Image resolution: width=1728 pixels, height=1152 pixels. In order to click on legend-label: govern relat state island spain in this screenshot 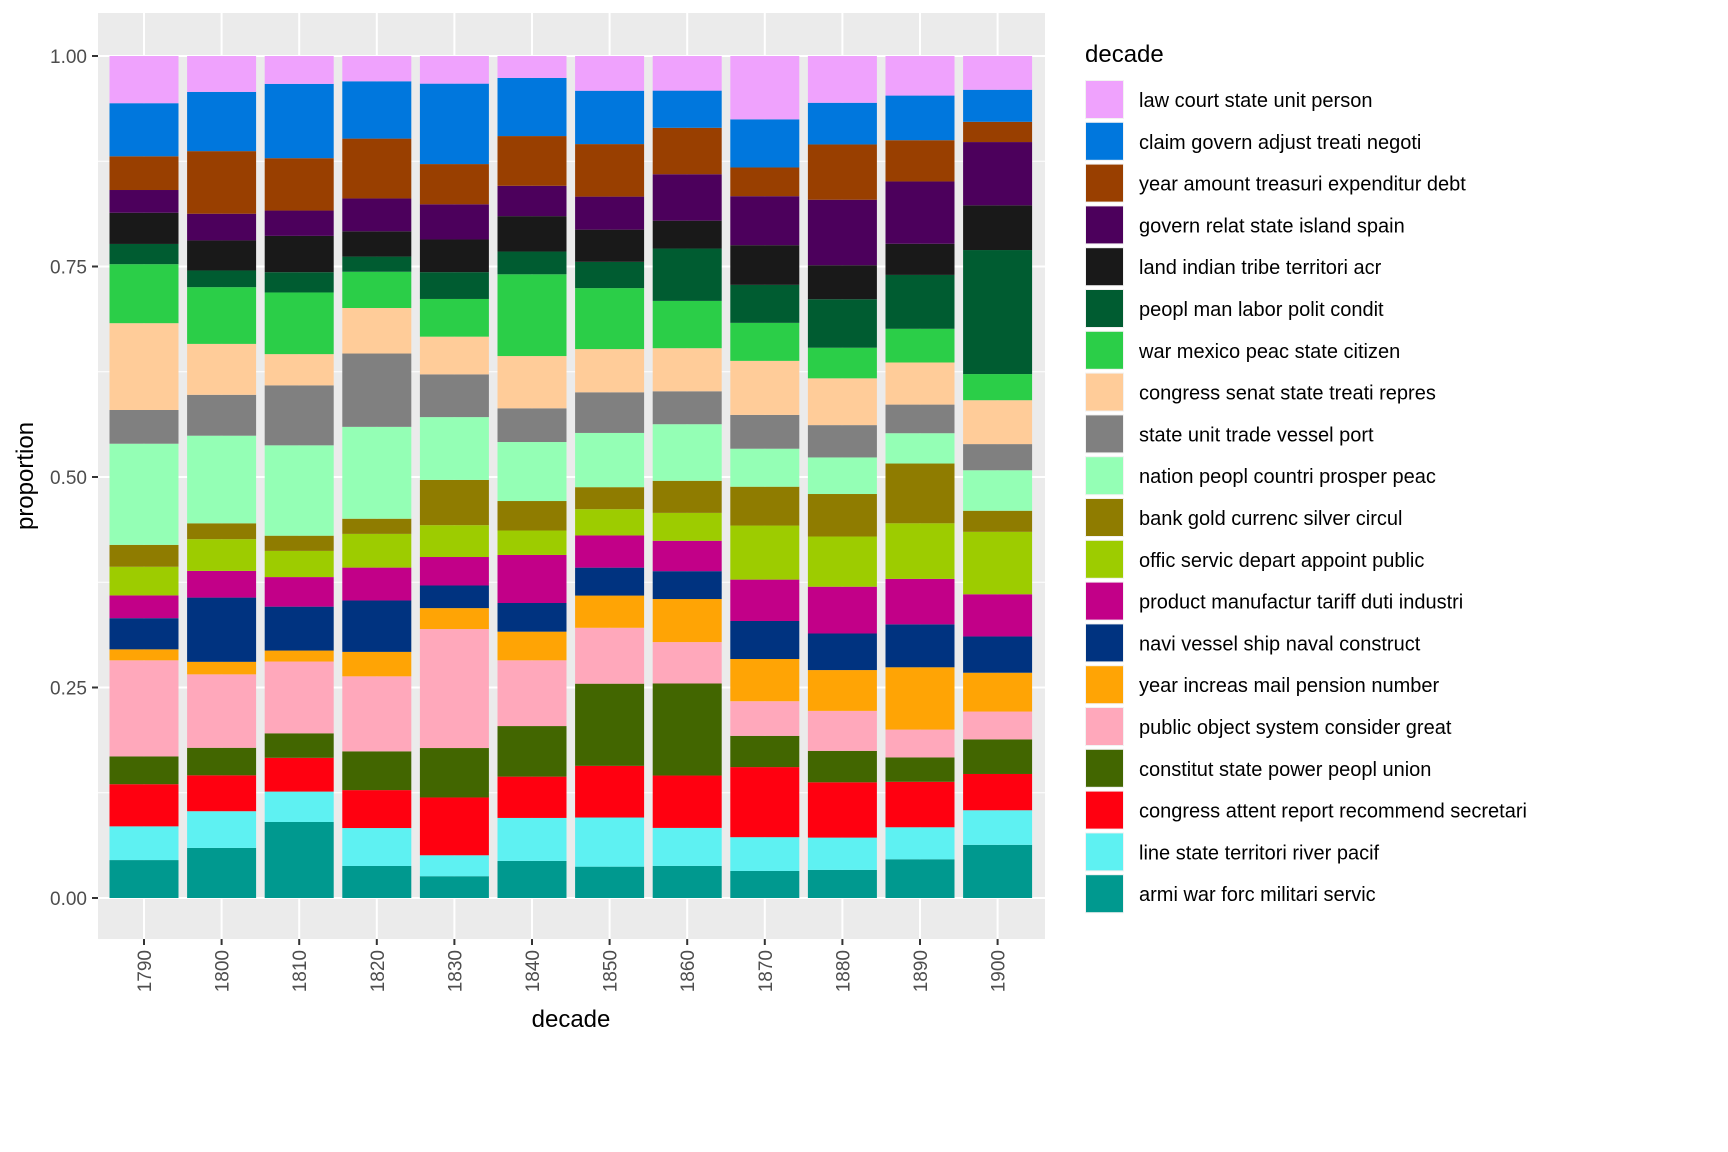, I will do `click(1272, 226)`.